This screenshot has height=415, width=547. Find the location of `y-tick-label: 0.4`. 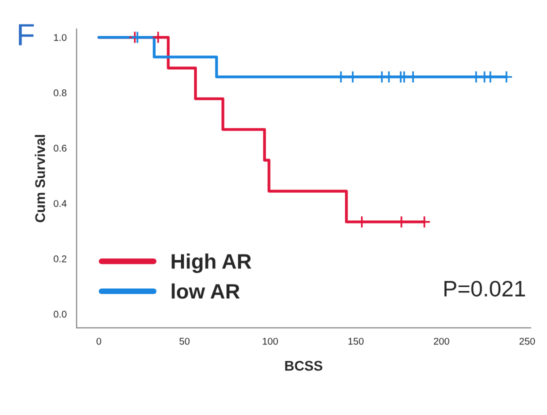

y-tick-label: 0.4 is located at coordinates (60, 203).